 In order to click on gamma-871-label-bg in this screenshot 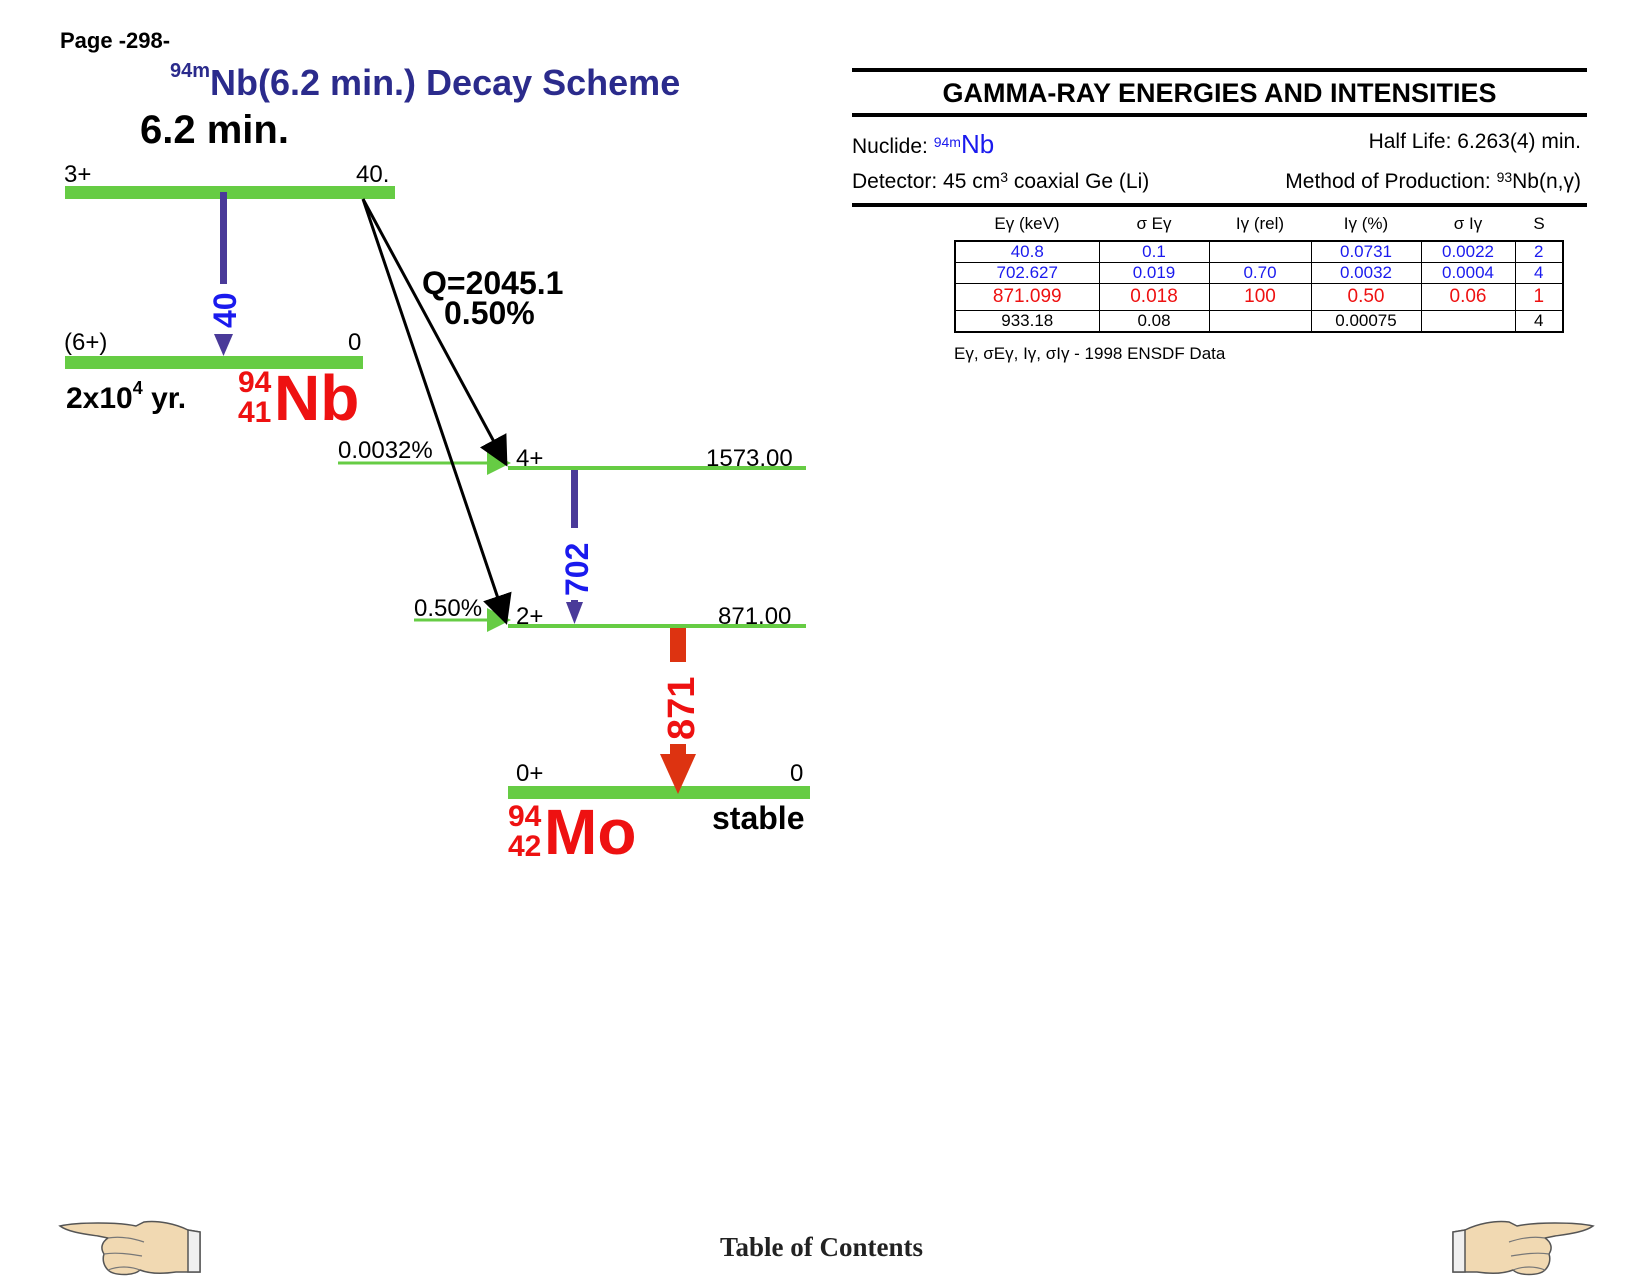, I will do `click(679, 703)`.